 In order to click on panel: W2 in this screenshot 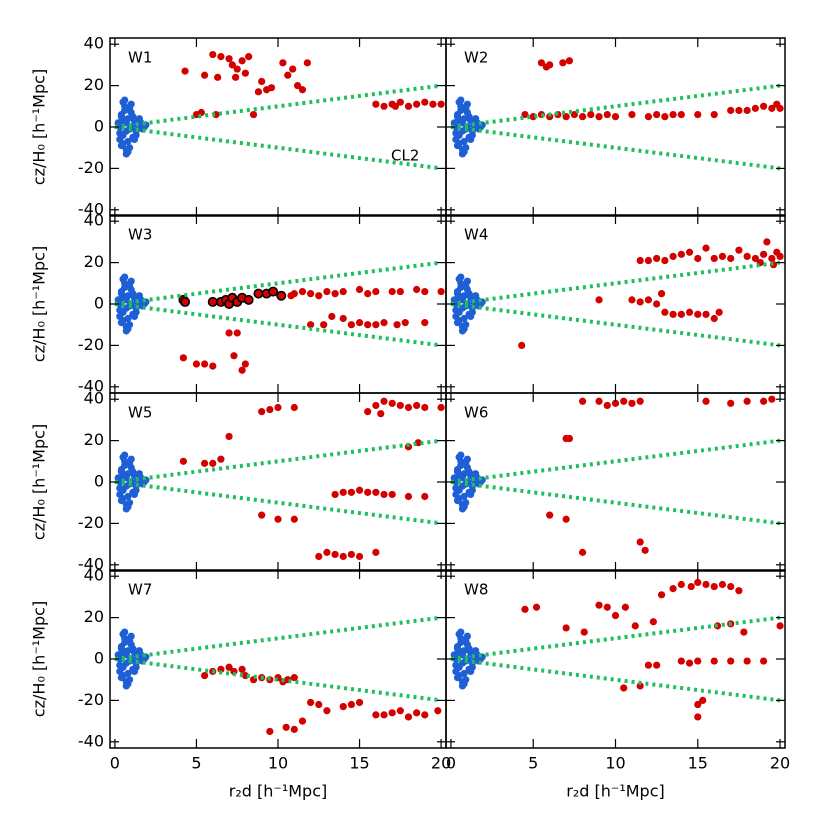, I will do `click(615, 127)`.